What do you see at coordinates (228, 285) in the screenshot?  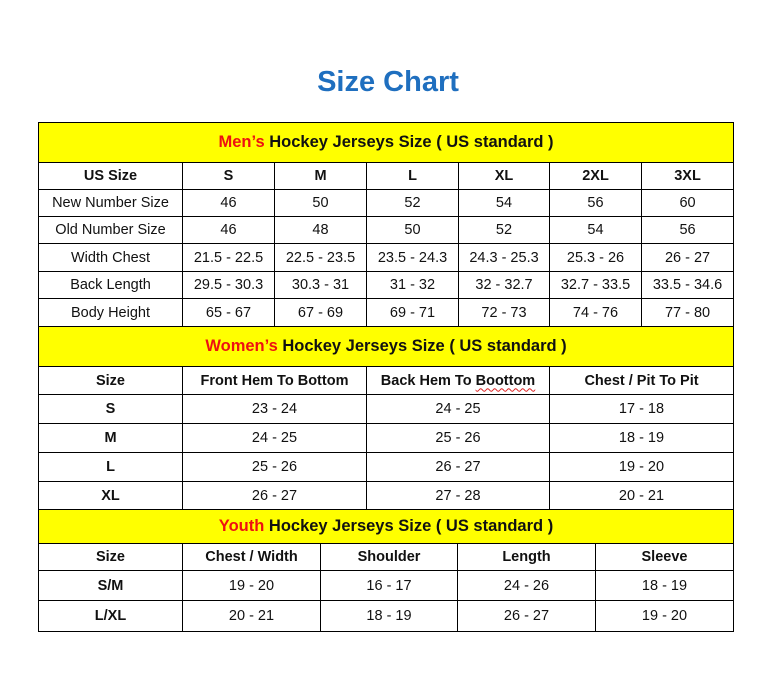 I see `table-cell: 29.5 - 30.3` at bounding box center [228, 285].